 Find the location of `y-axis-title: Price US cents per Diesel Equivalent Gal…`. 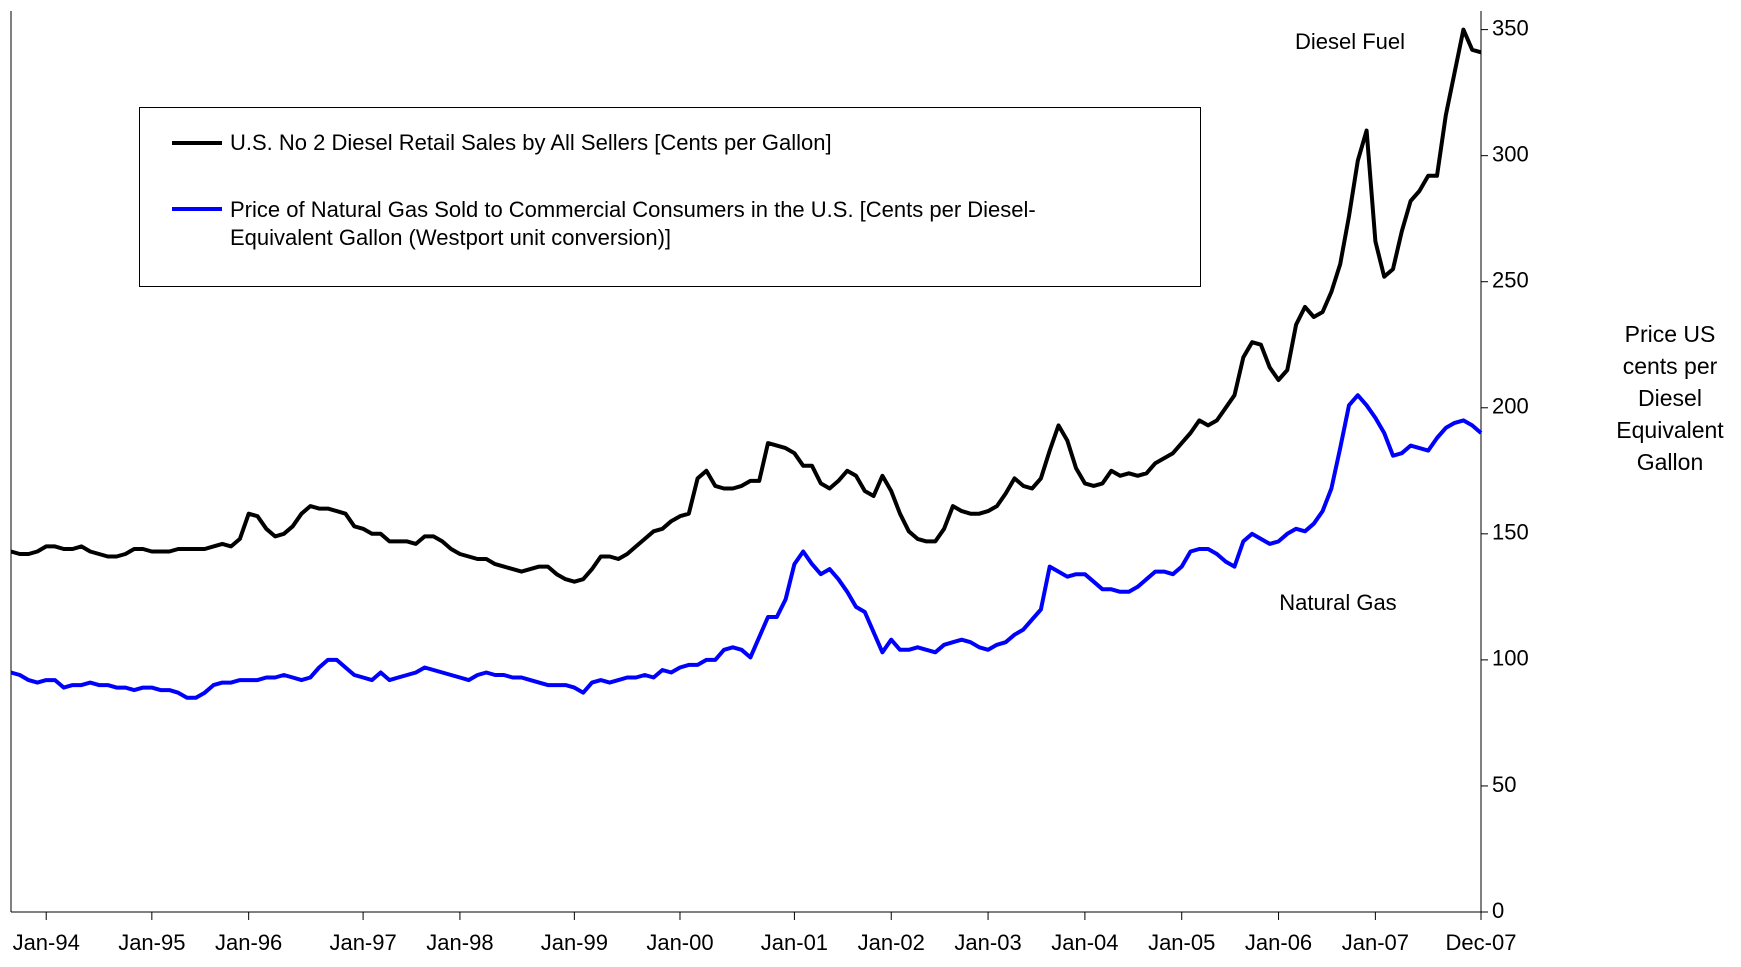

y-axis-title: Price US cents per Diesel Equivalent Gal… is located at coordinates (1670, 398).